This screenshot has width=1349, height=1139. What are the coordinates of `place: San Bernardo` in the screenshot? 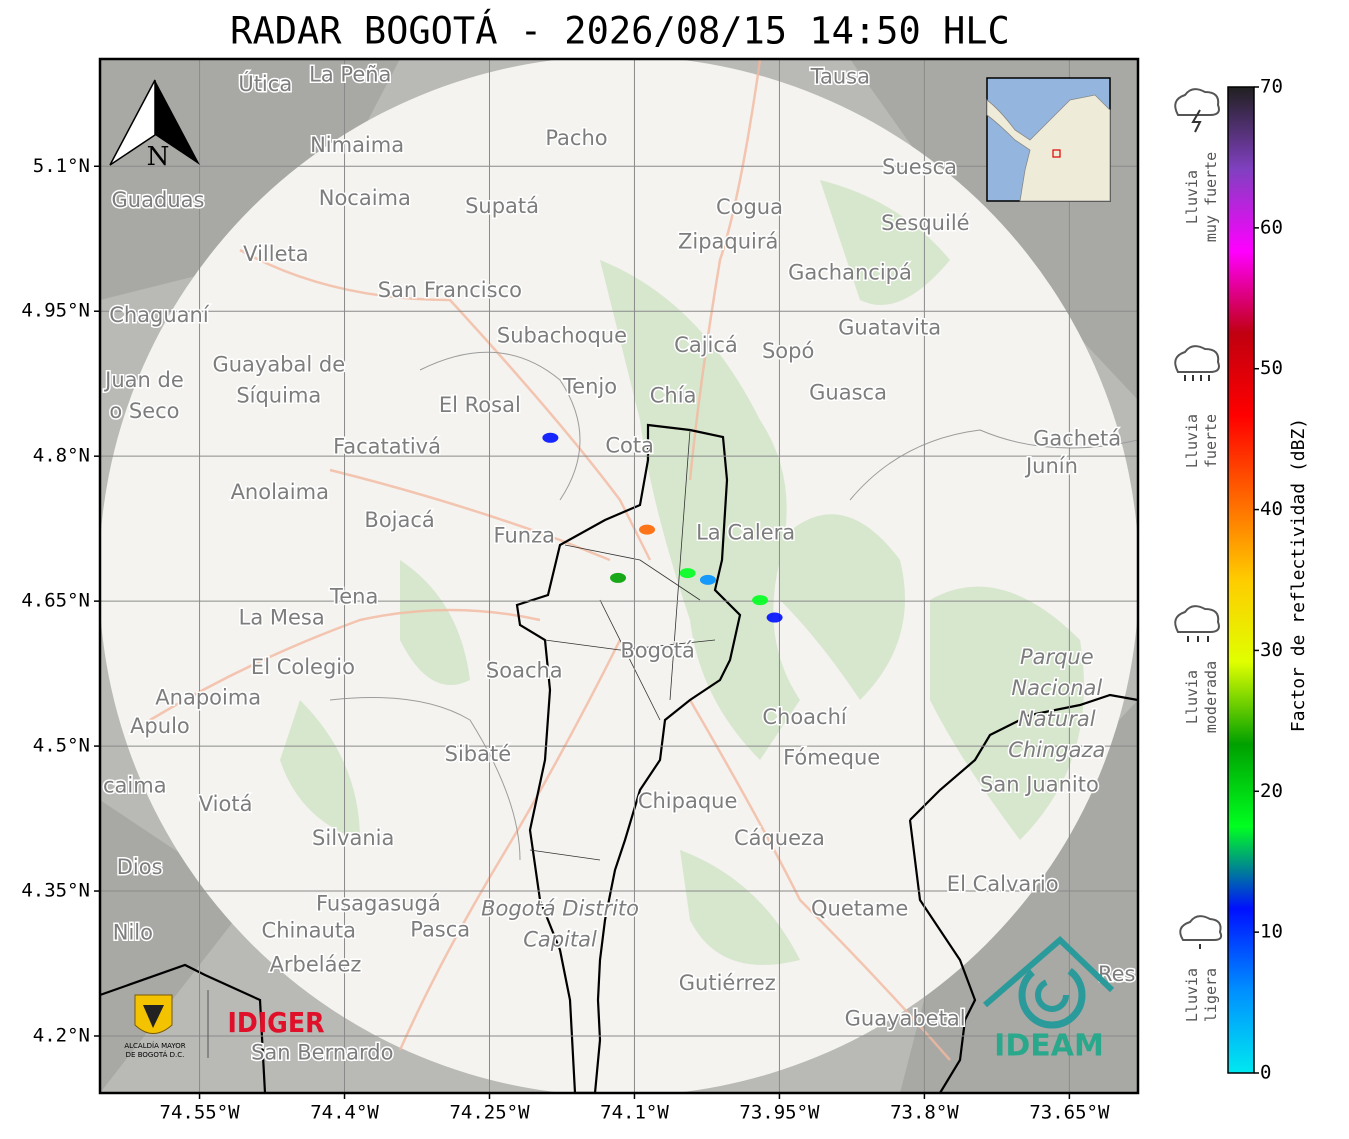 It's located at (322, 1052).